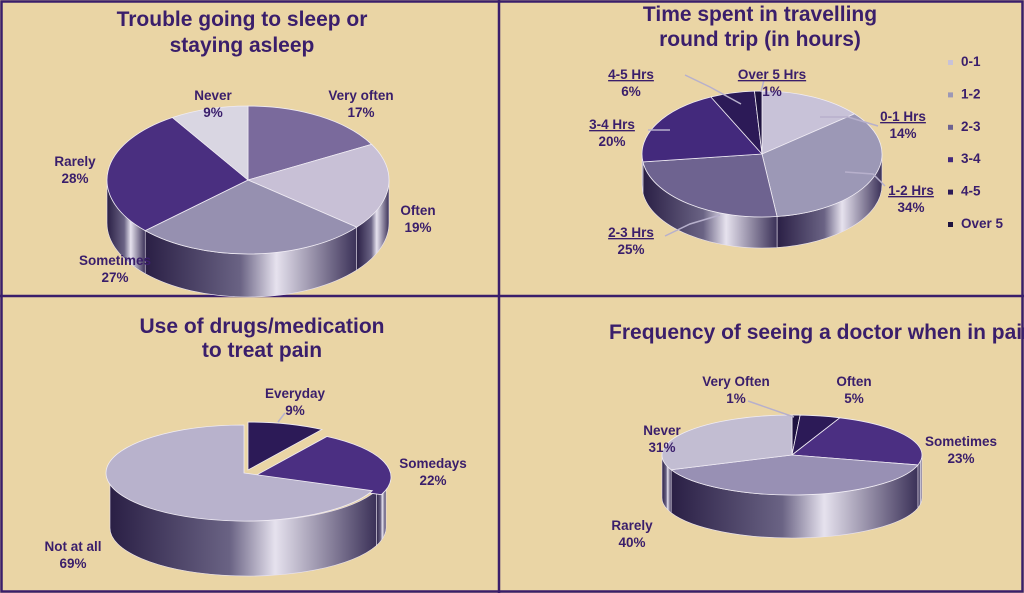 This screenshot has width=1024, height=593. Describe the element at coordinates (631, 83) in the screenshot. I see `data-label-4-5-hrs: 4-5 Hrs 6%` at that location.